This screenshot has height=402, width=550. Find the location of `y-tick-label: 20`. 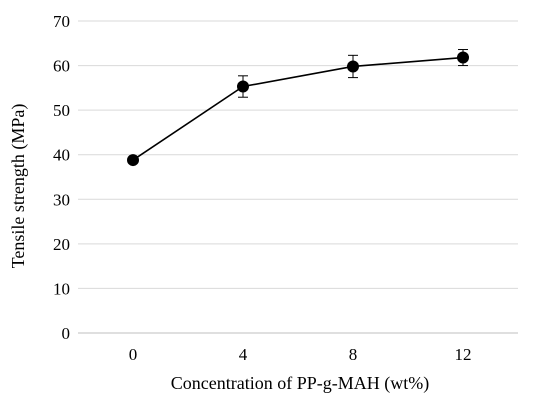

y-tick-label: 20 is located at coordinates (61, 244).